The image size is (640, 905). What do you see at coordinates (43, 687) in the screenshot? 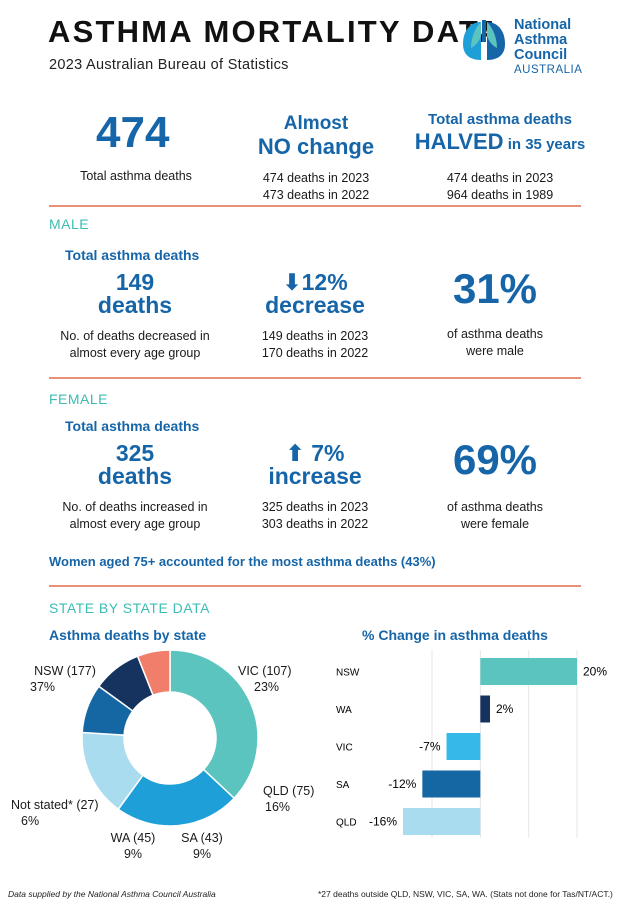
I see `donut-label-value: 37%` at bounding box center [43, 687].